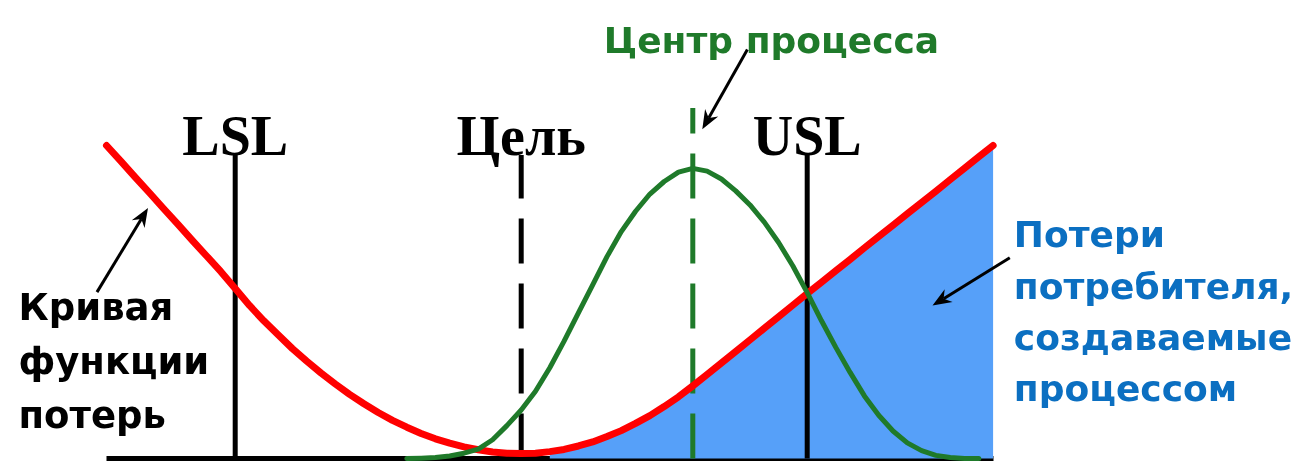 The image size is (1314, 461). What do you see at coordinates (235, 136) in the screenshot?
I see `annotation: LSL` at bounding box center [235, 136].